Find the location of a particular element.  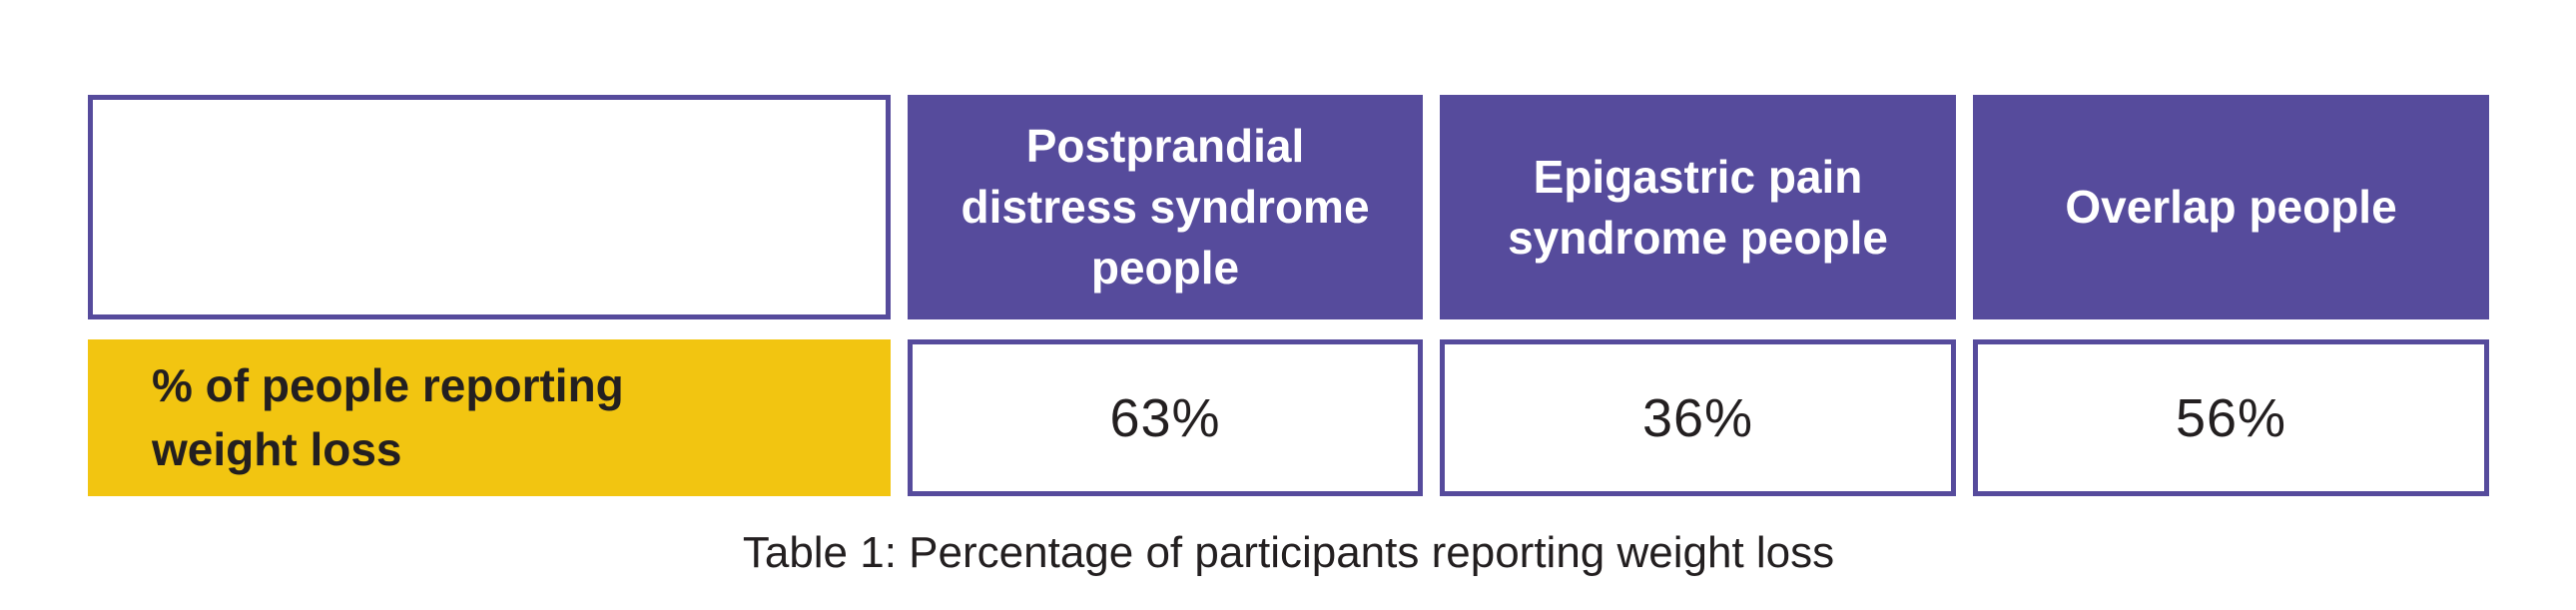

value-cell-overlap: 56% is located at coordinates (2231, 417).